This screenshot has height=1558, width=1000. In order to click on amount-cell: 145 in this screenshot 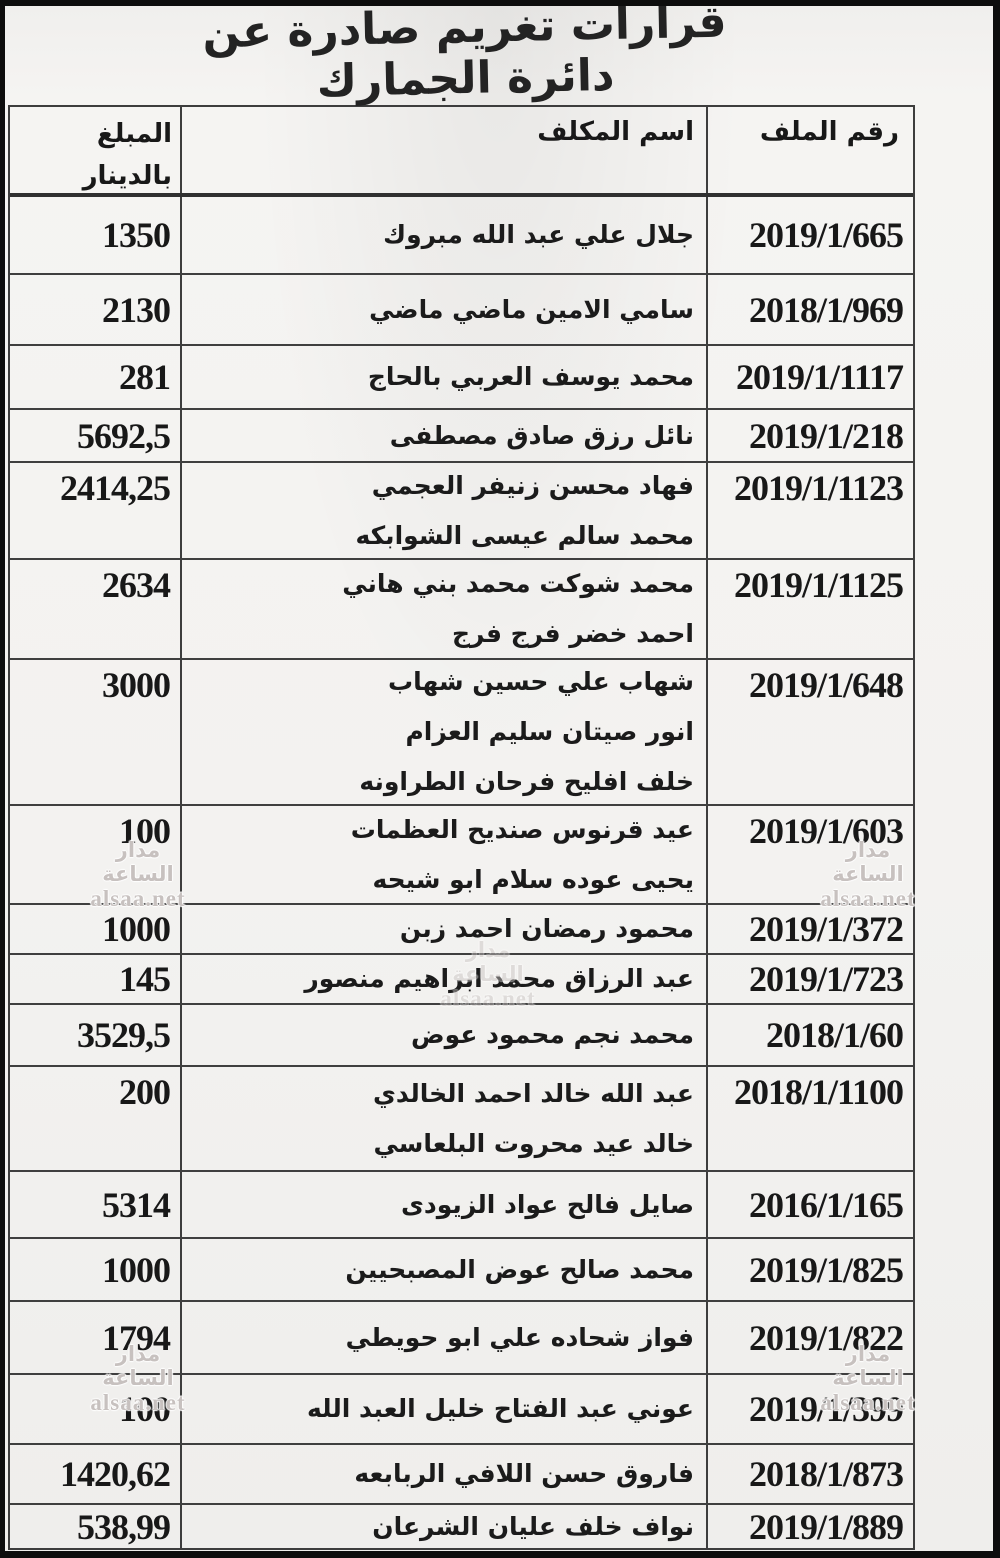, I will do `click(95, 979)`.